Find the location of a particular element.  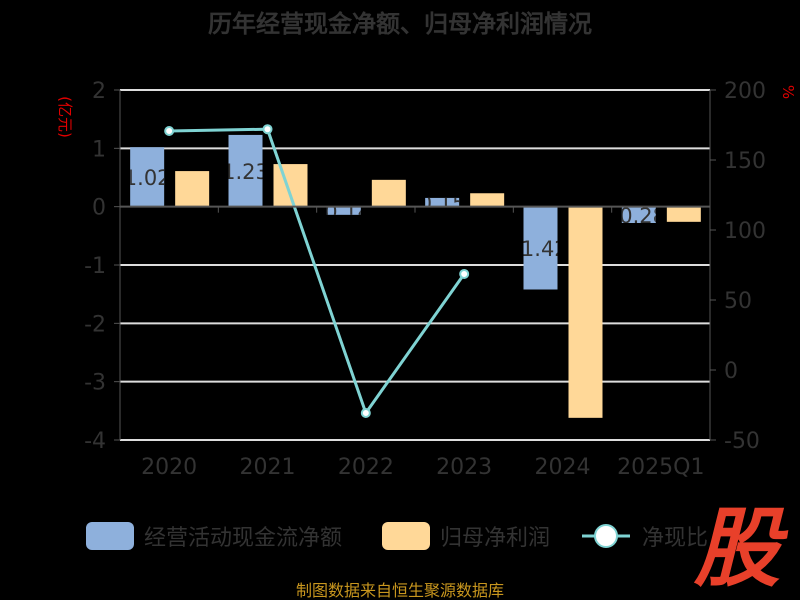

cashflow-data-label: -0.14 is located at coordinates (344, 212).